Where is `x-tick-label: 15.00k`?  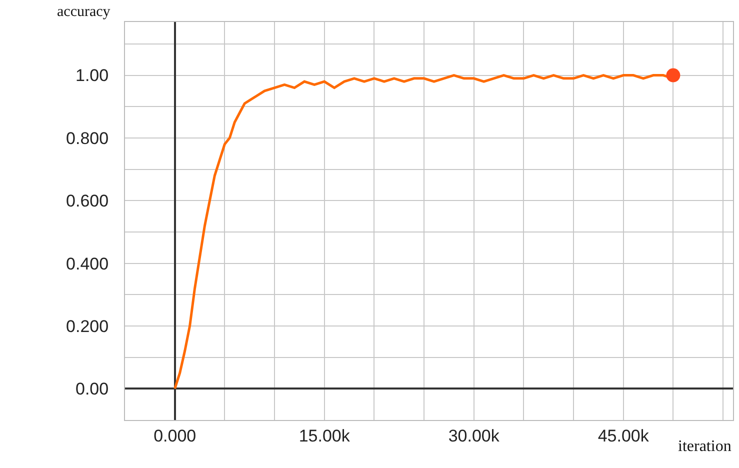
x-tick-label: 15.00k is located at coordinates (324, 436).